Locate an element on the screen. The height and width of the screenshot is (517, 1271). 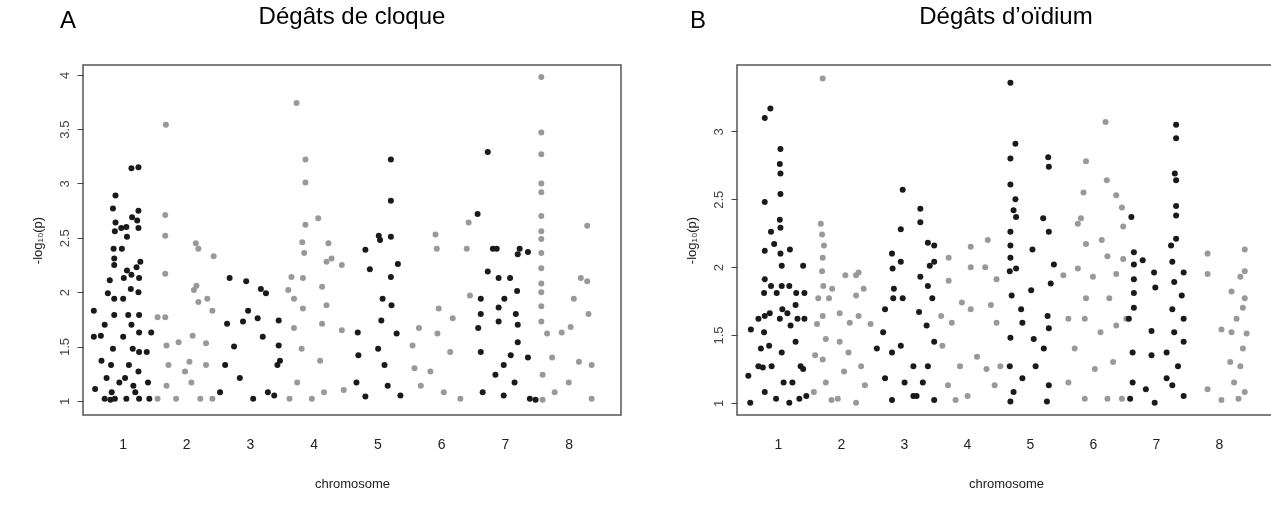
text: B is located at coordinates (698, 20).